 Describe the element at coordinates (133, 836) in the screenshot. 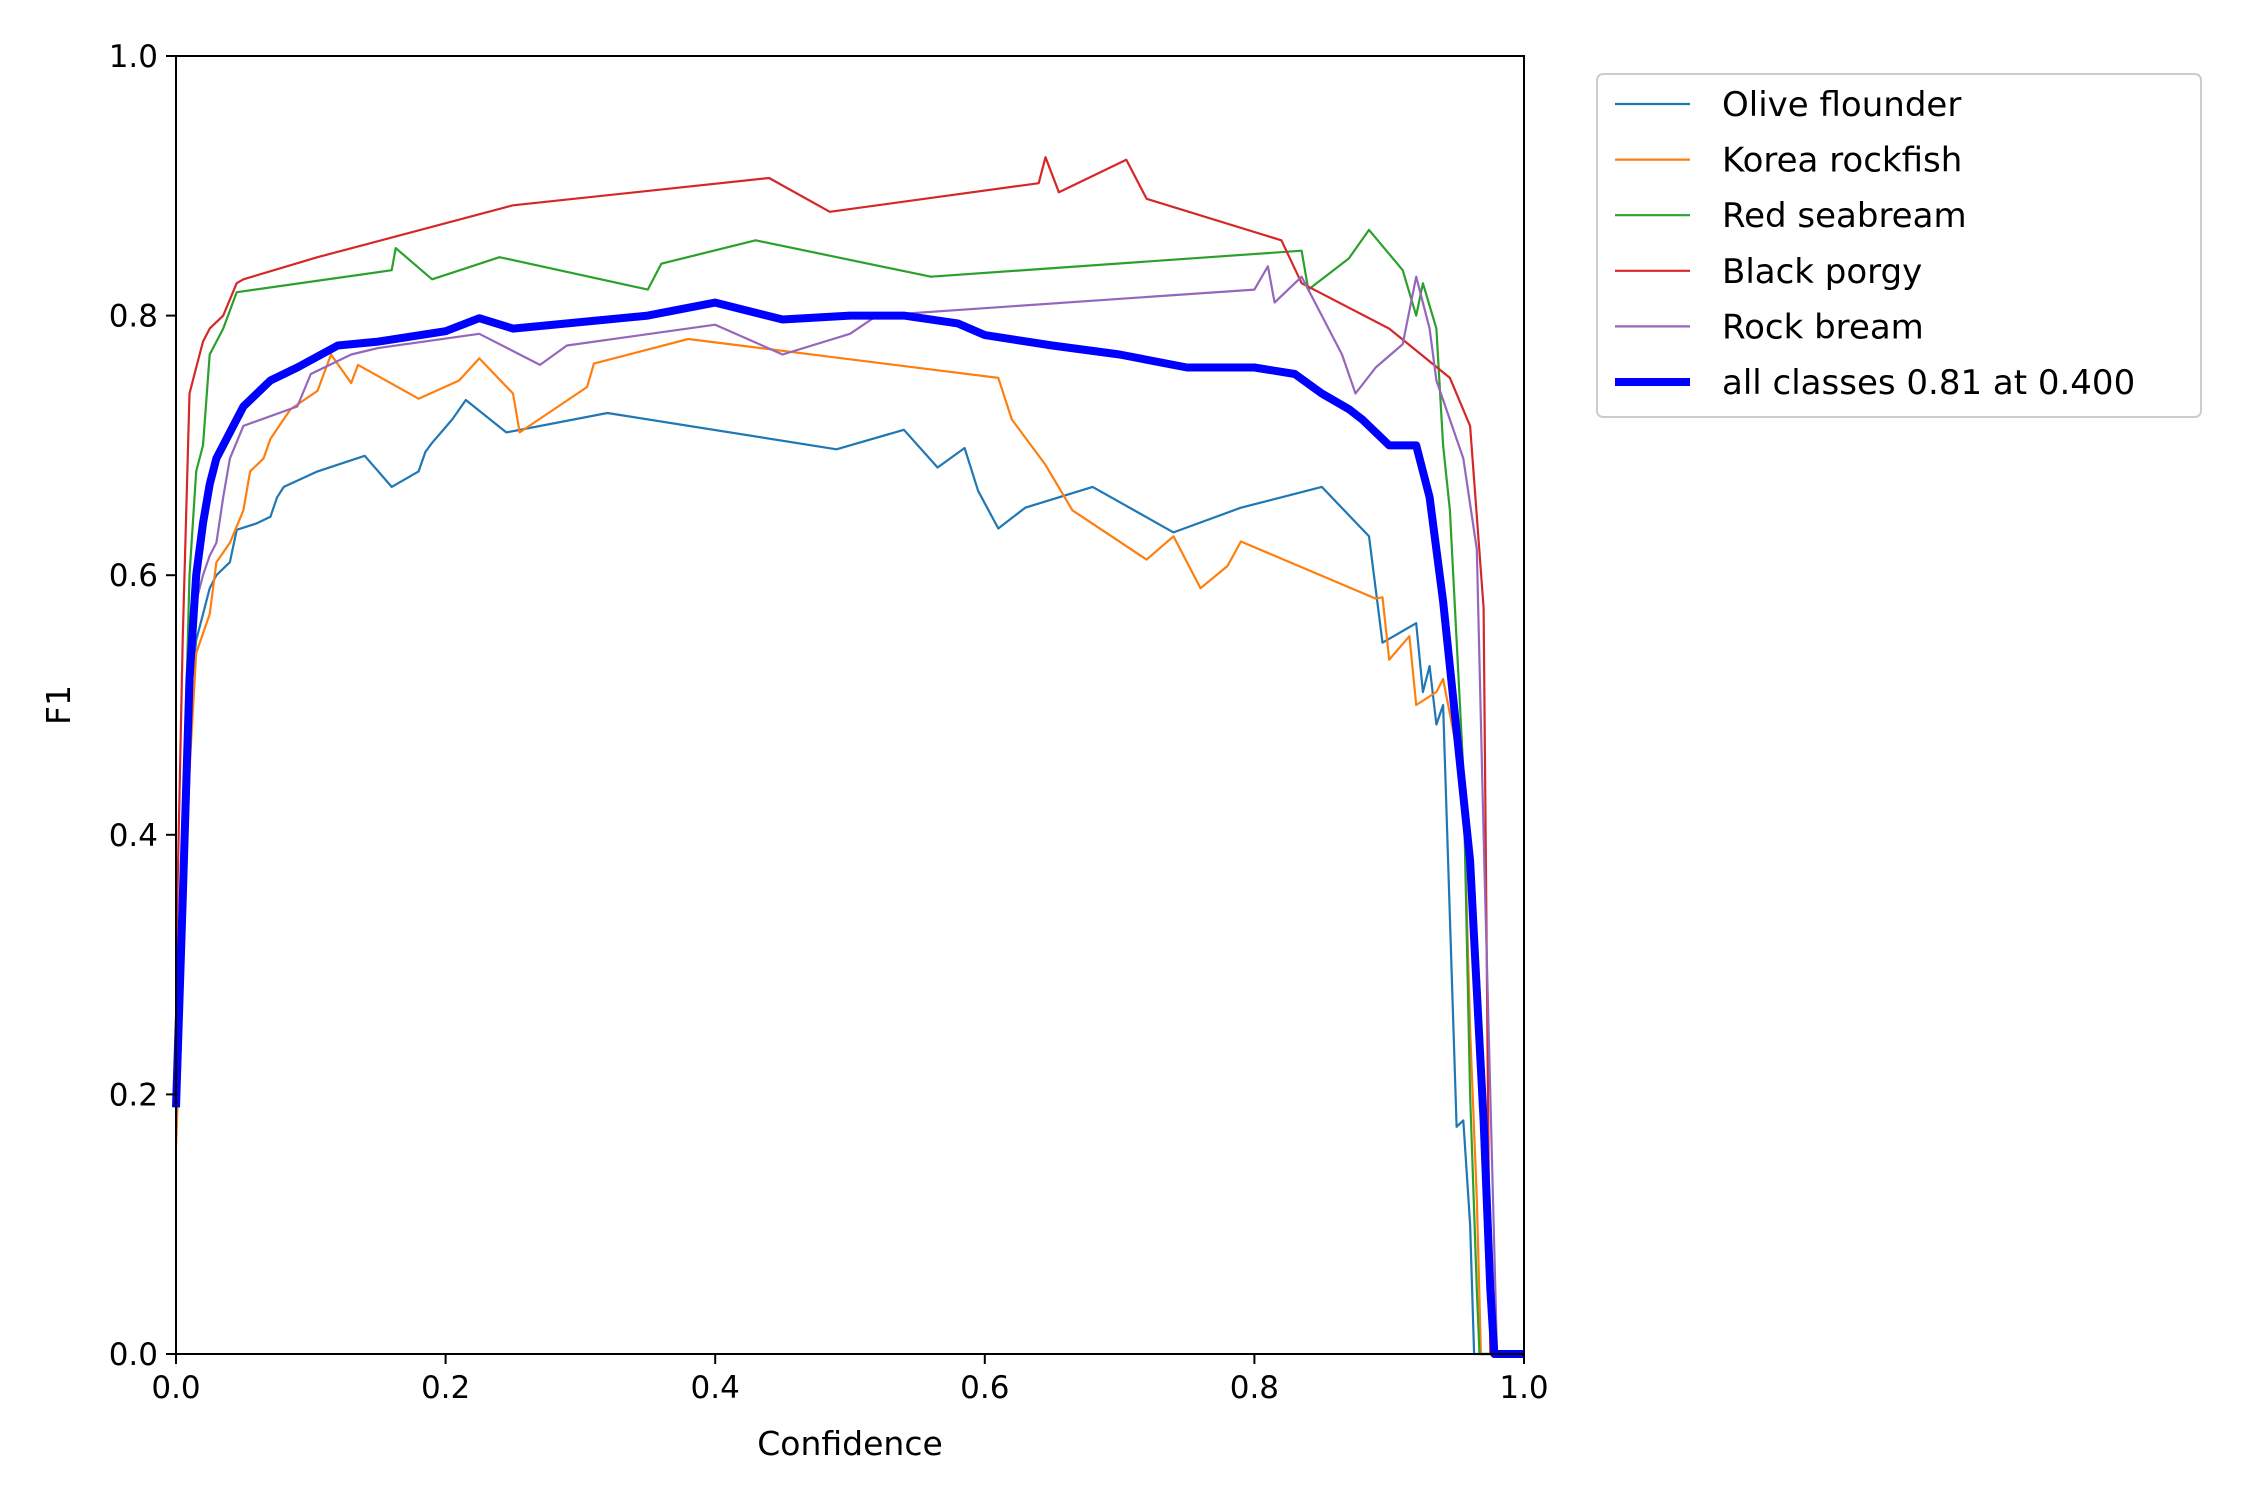

I see `y-tick-label-2: 0.4` at that location.